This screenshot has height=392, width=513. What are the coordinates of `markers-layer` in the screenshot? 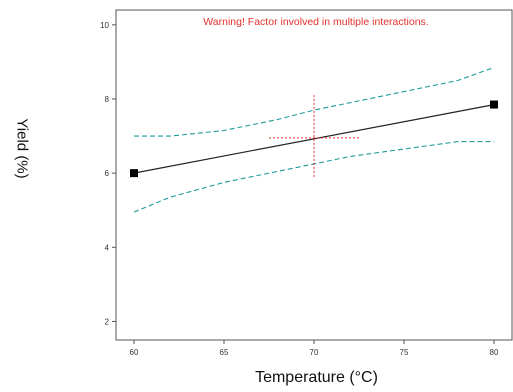 It's located at (314, 139).